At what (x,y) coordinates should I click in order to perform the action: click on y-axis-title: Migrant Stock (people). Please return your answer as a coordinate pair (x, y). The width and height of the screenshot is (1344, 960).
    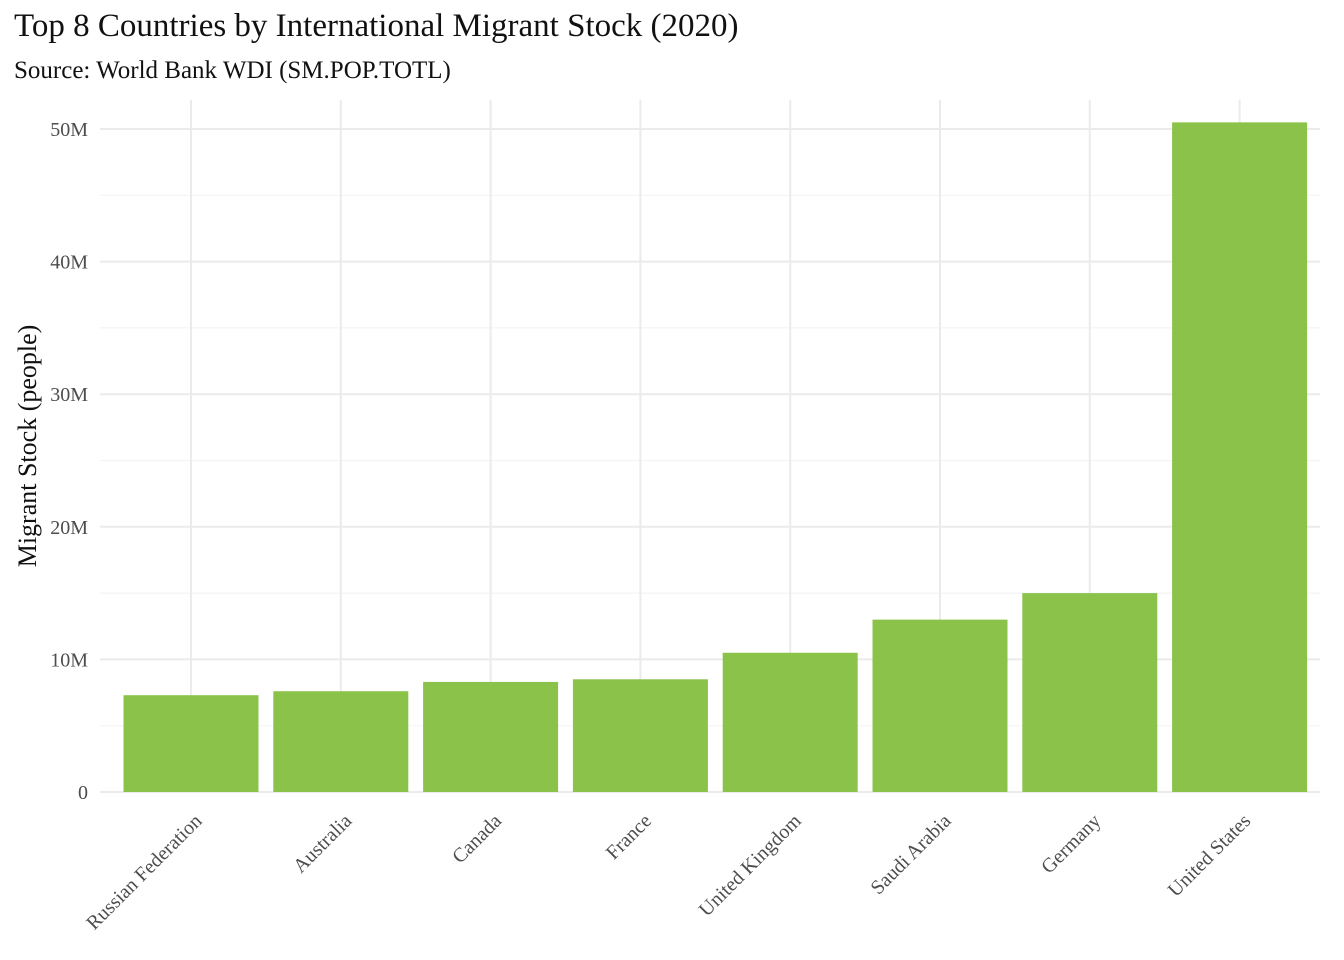
    Looking at the image, I should click on (27, 446).